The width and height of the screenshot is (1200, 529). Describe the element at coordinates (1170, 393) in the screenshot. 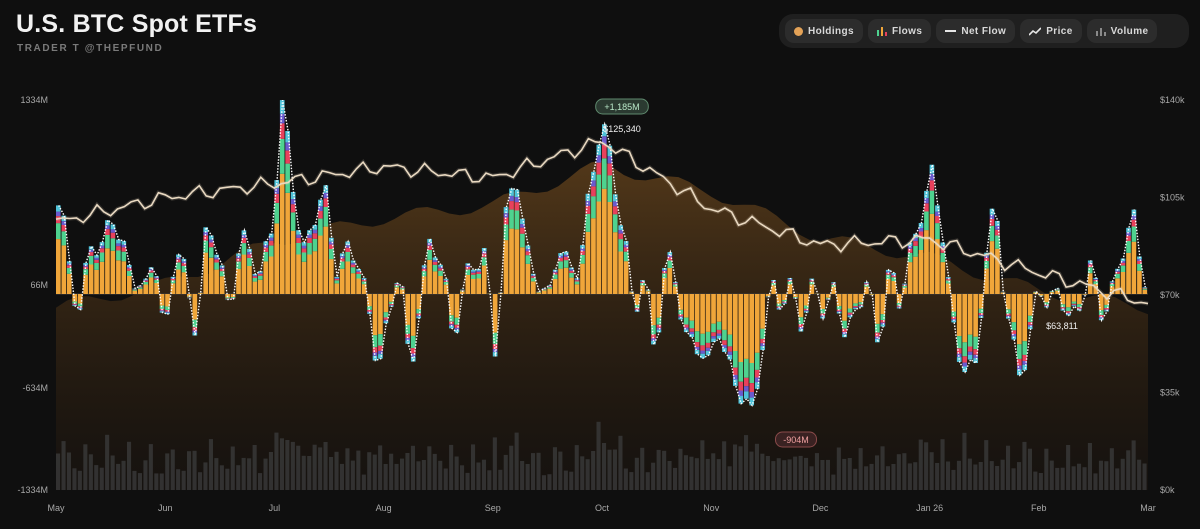

I see `right-axis-tick: $35k` at that location.